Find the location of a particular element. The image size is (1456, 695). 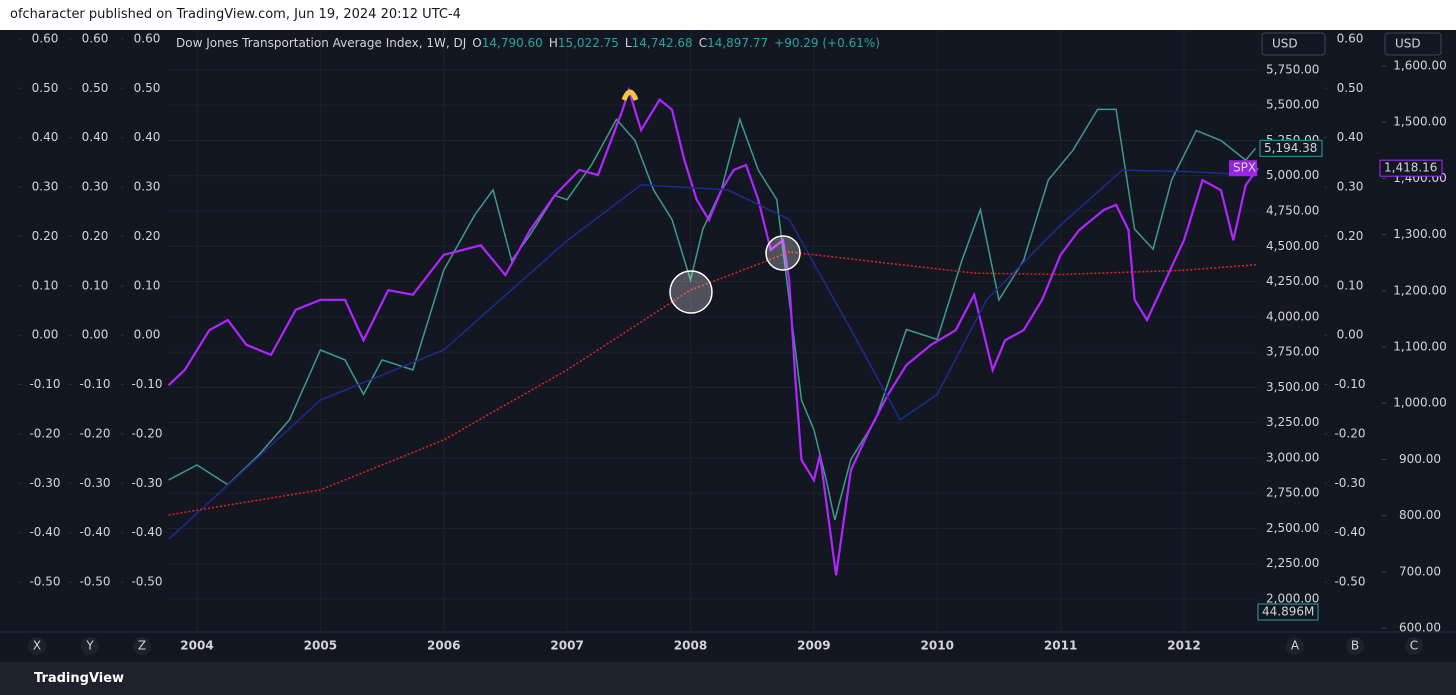

y-tick-label: 3,500.00 is located at coordinates (1292, 387).